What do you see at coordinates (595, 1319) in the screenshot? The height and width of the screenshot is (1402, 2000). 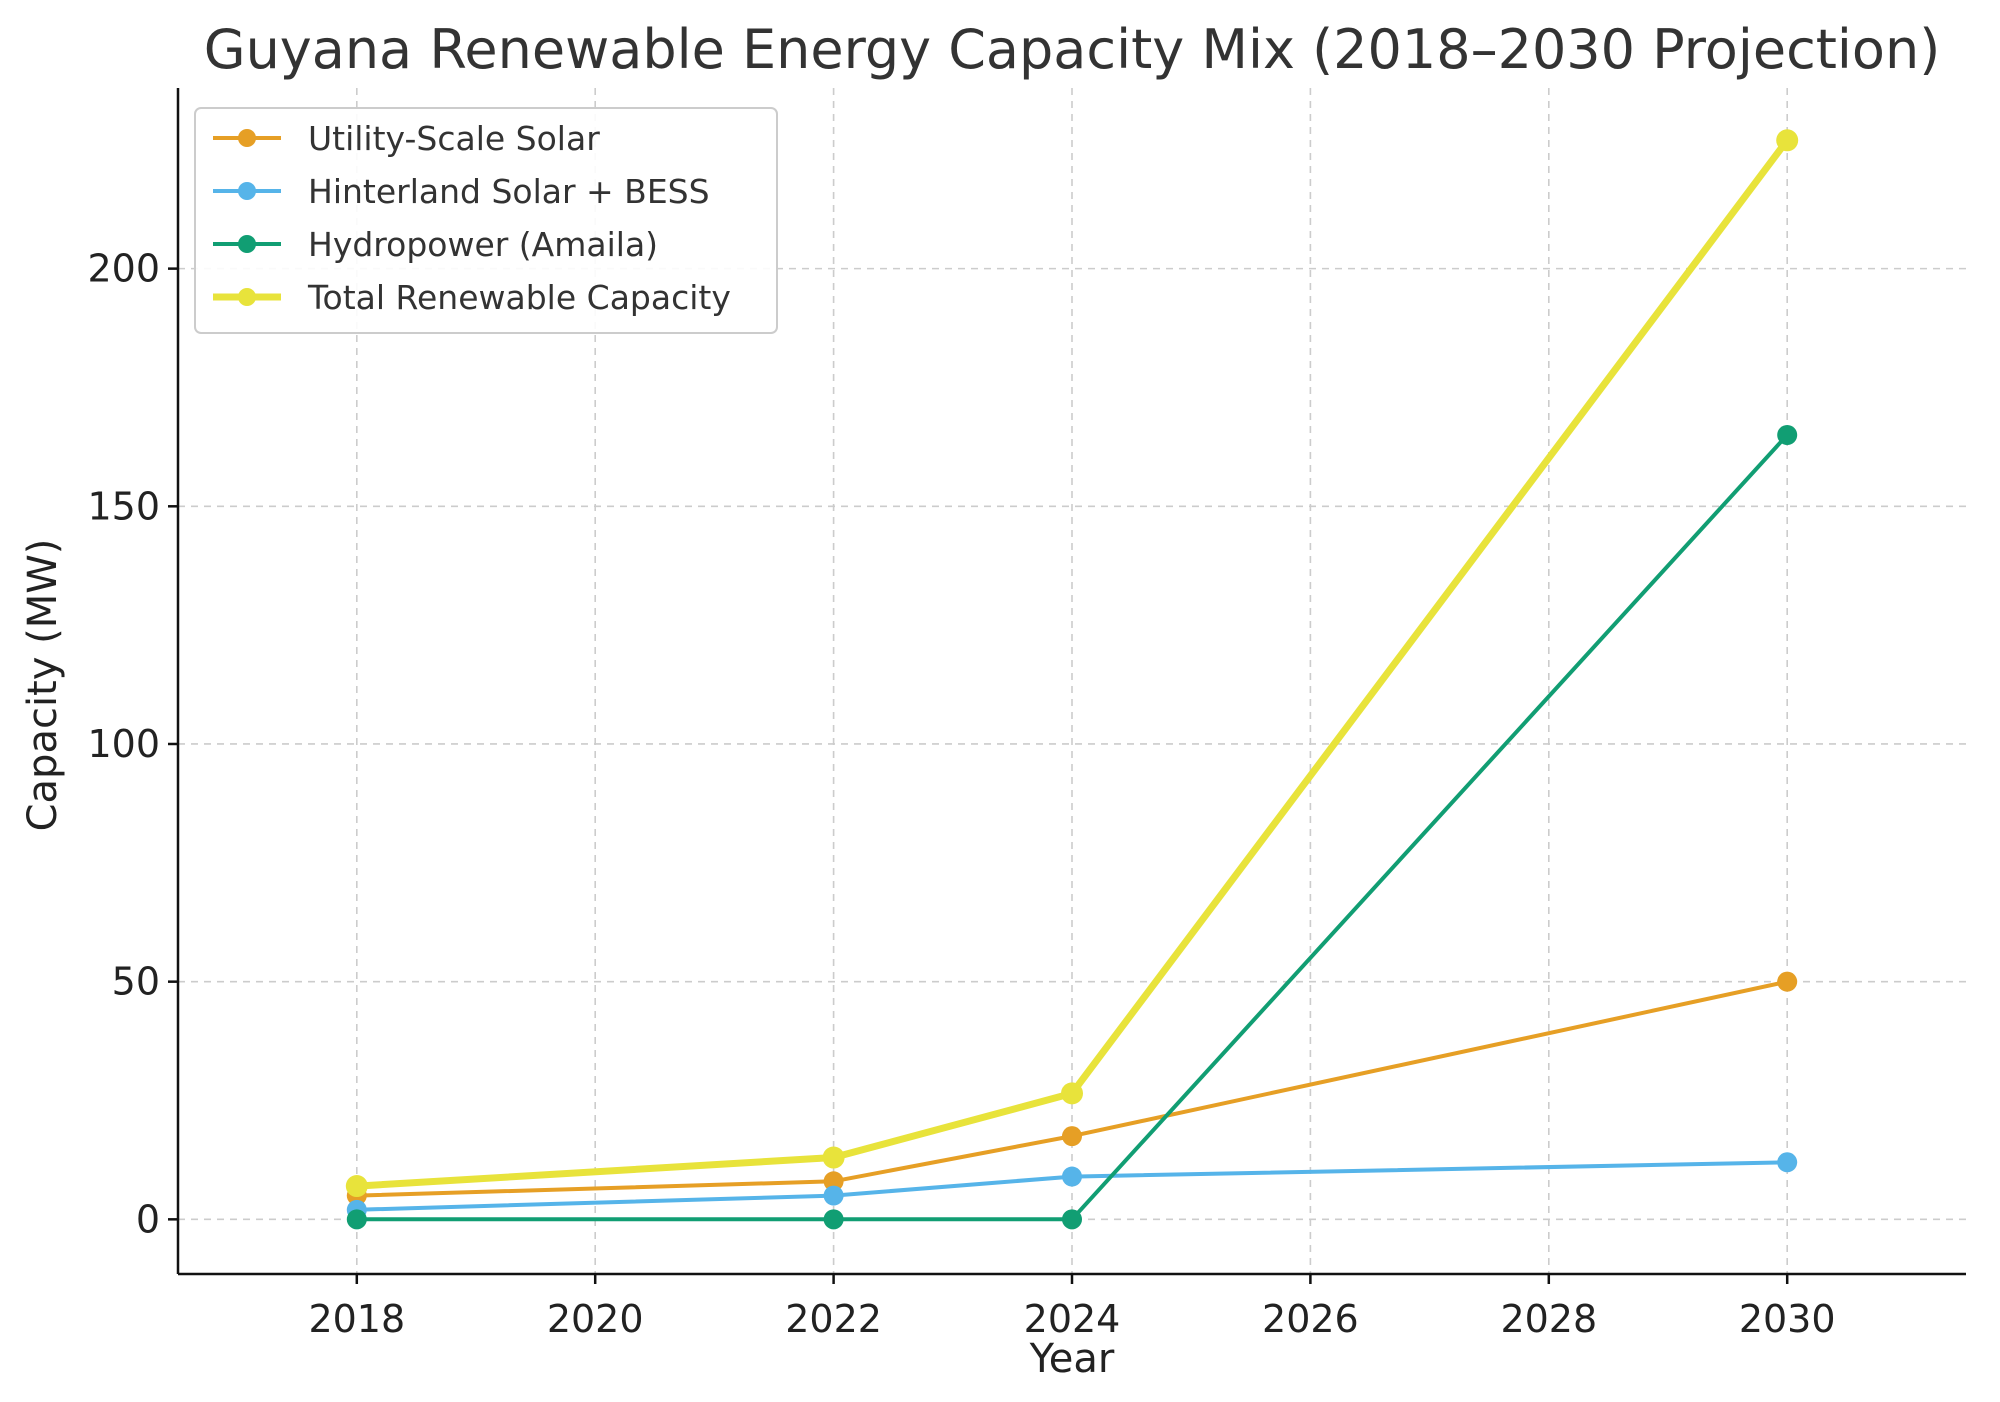 I see `x-tick-label: 2020` at bounding box center [595, 1319].